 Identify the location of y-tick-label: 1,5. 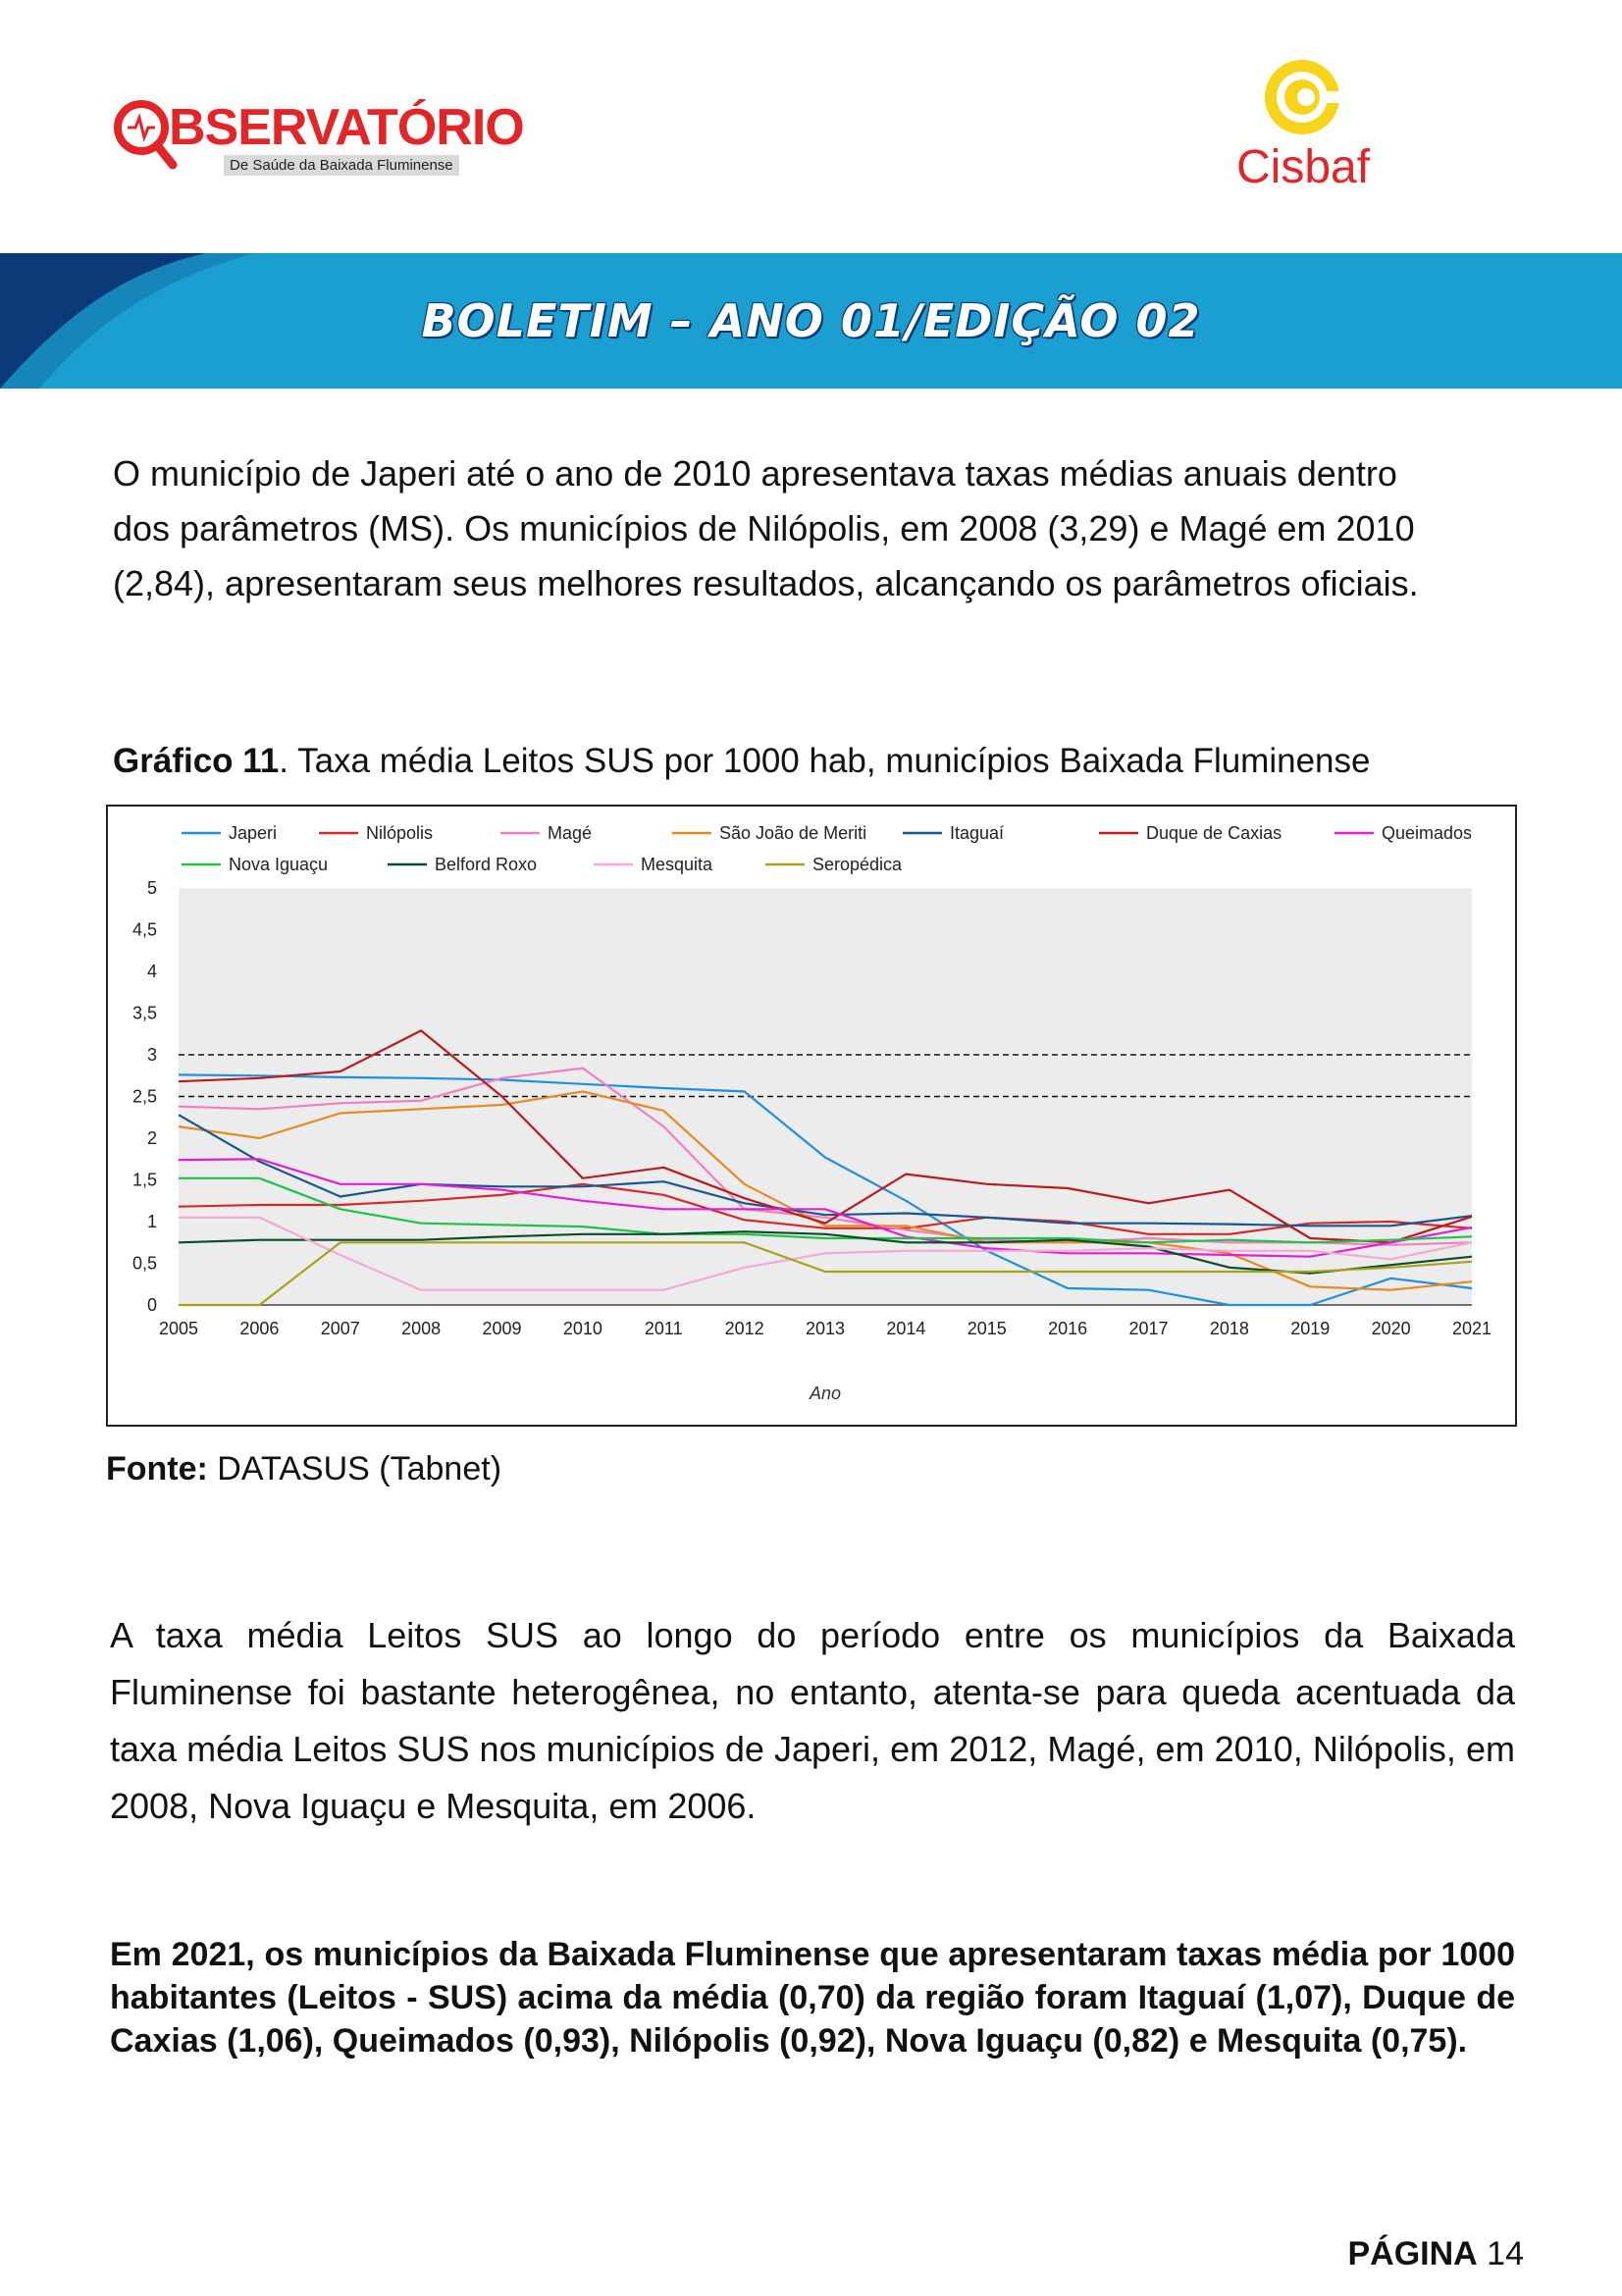
(144, 1180).